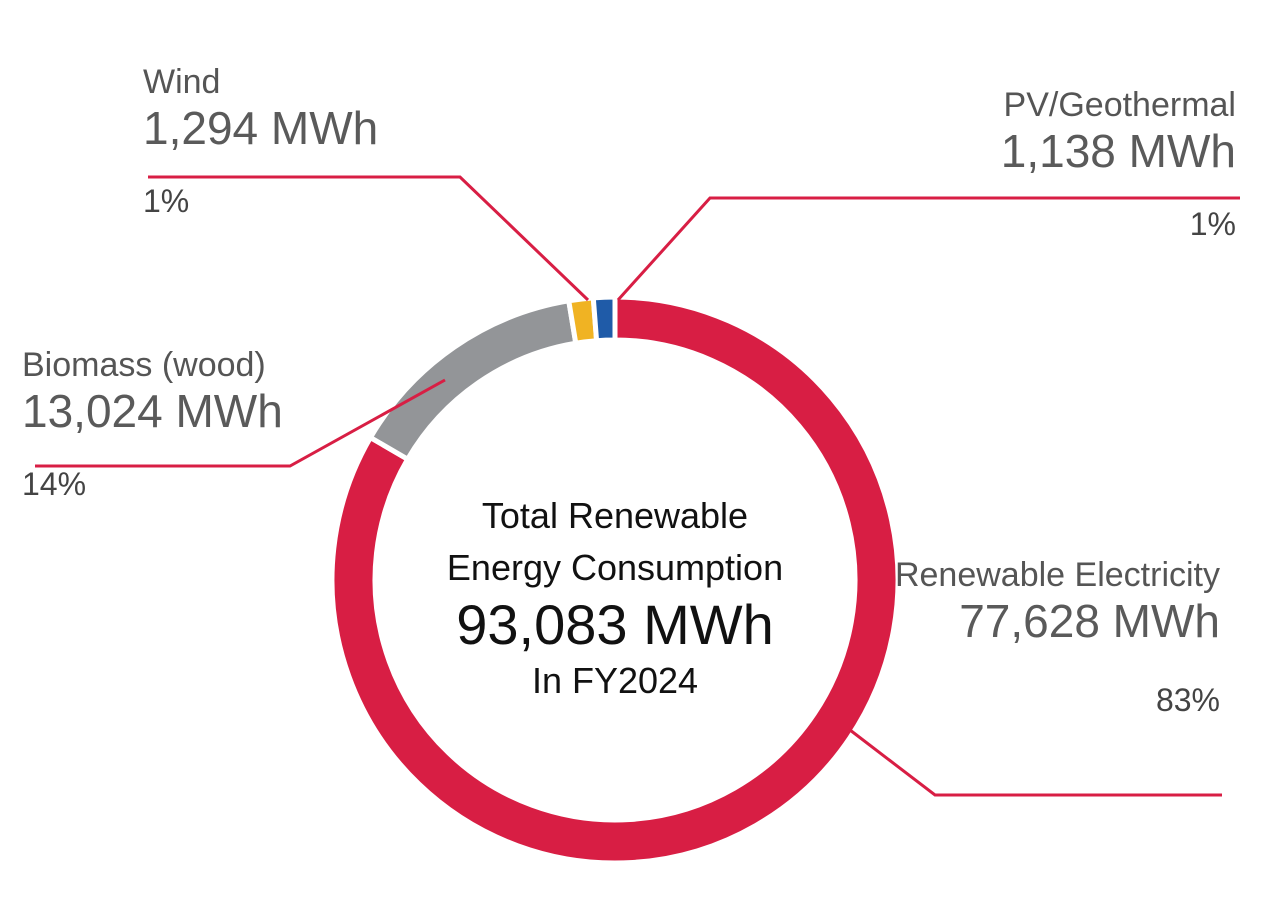  I want to click on category-label: Renewable Electricity, so click(1057, 575).